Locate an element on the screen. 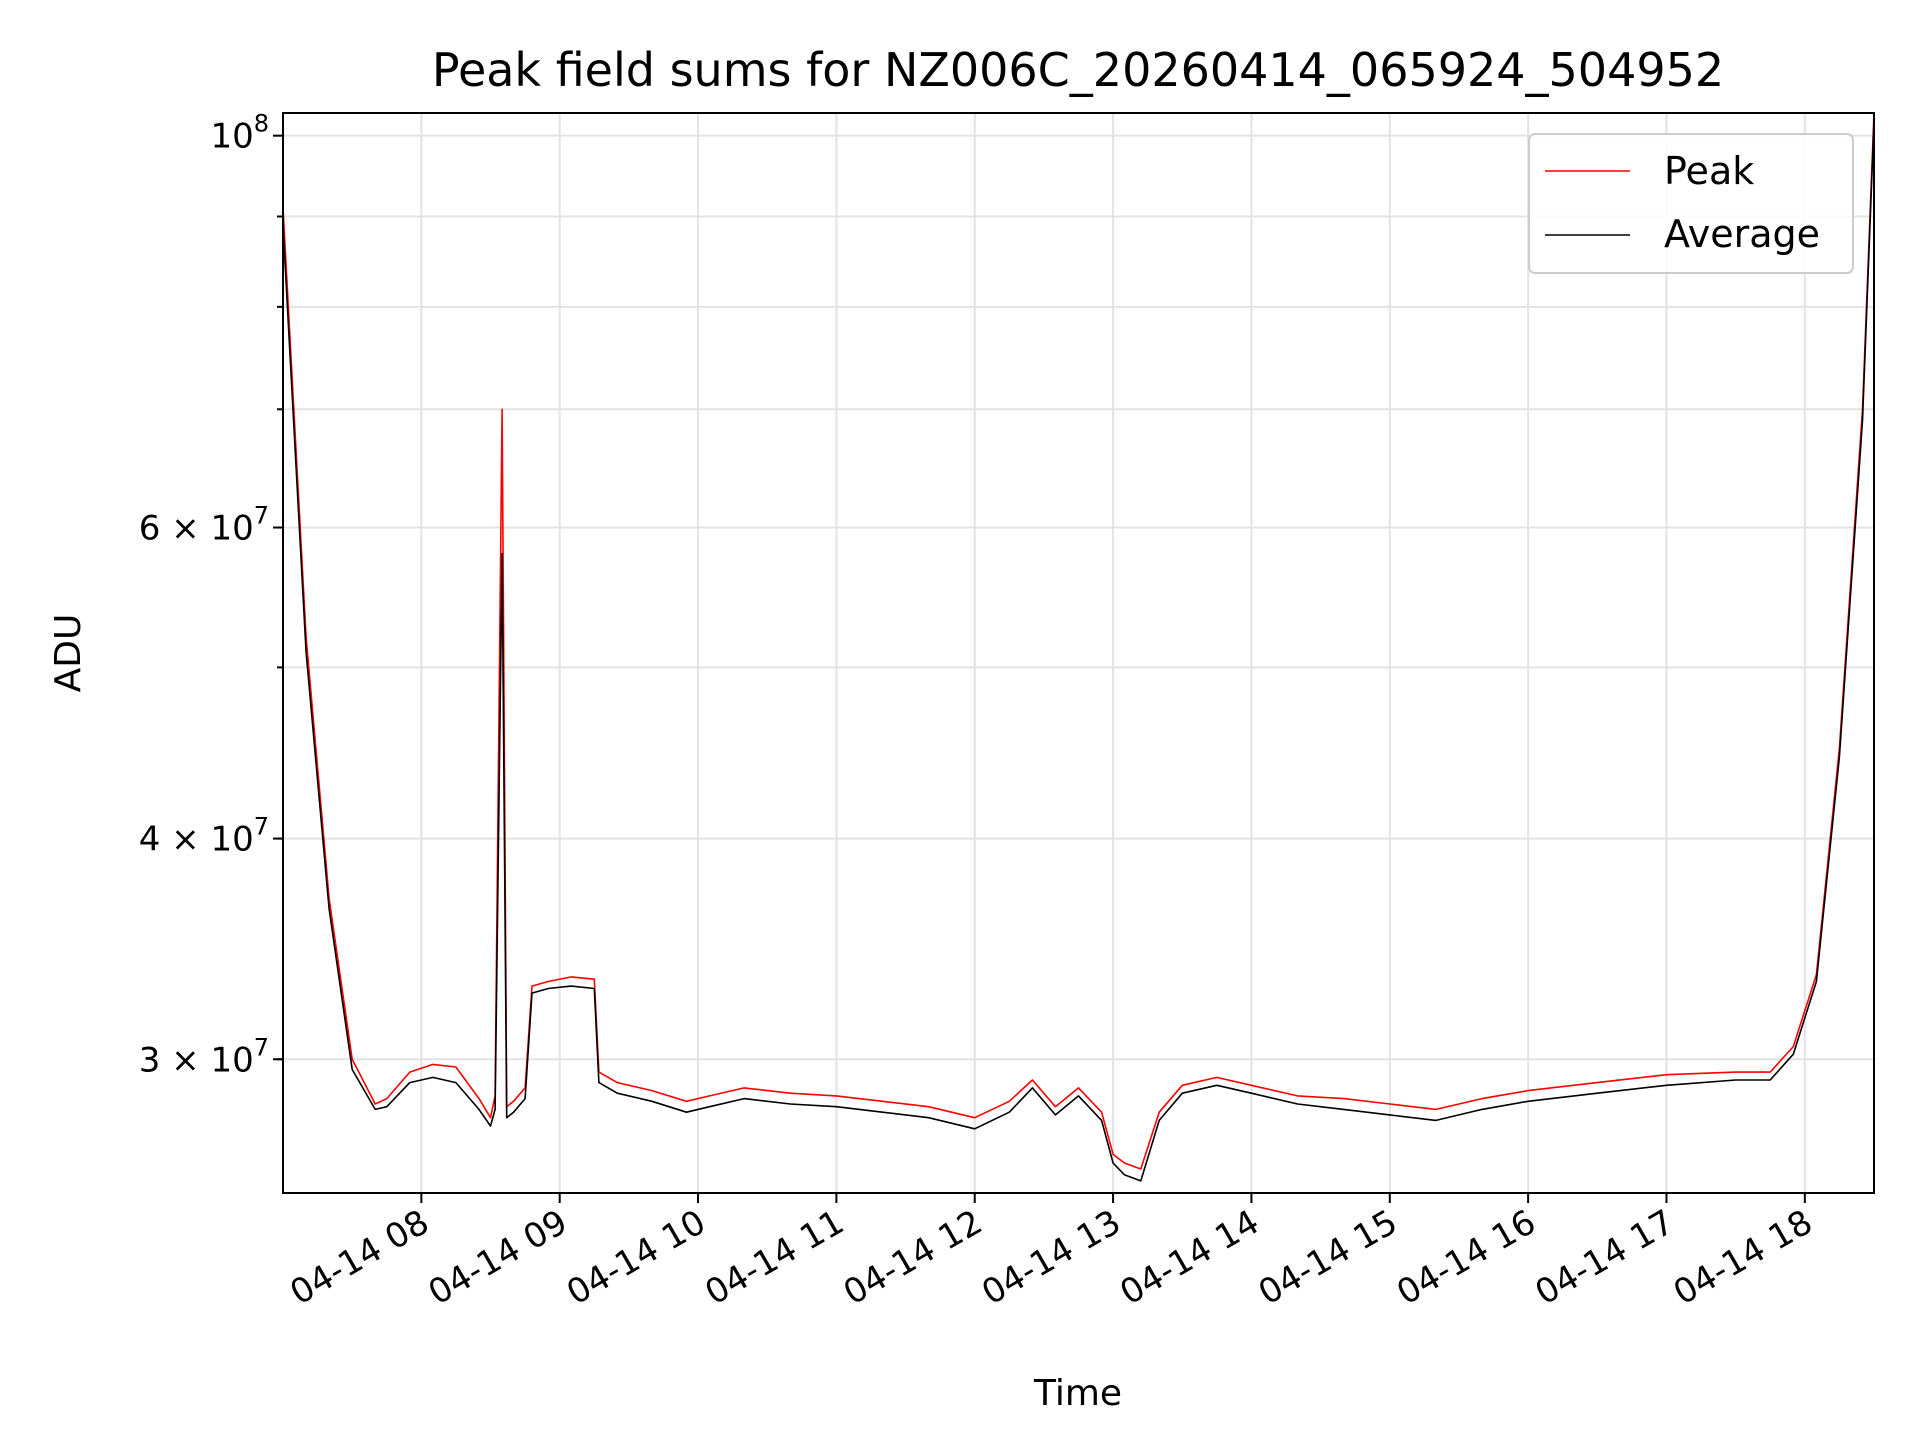 This screenshot has height=1440, width=1920. legend-label-average: Average is located at coordinates (1742, 234).